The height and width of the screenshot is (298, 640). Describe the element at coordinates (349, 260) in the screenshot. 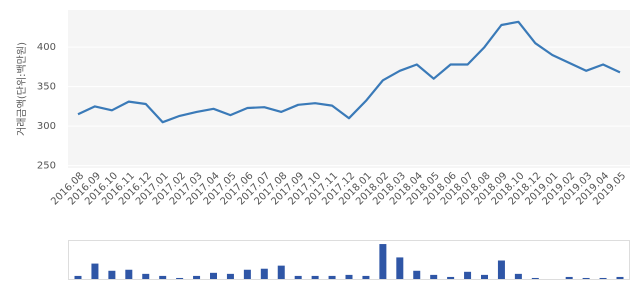

I see `volume-frame` at that location.